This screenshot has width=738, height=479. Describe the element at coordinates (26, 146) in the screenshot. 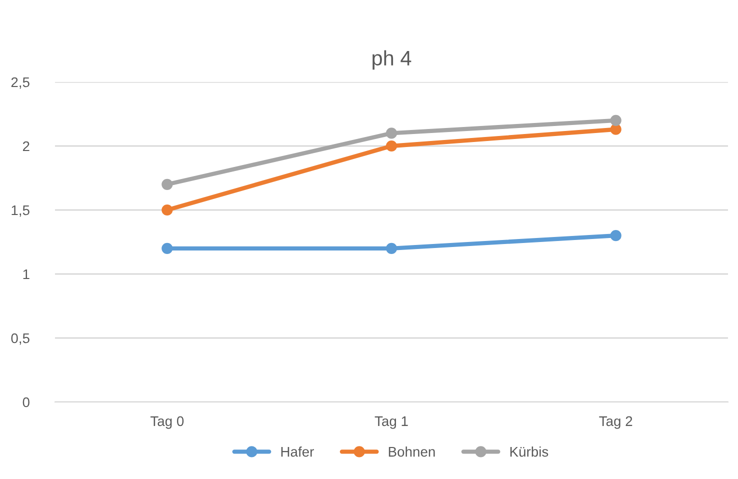

I see `y-tick-label: 2` at that location.